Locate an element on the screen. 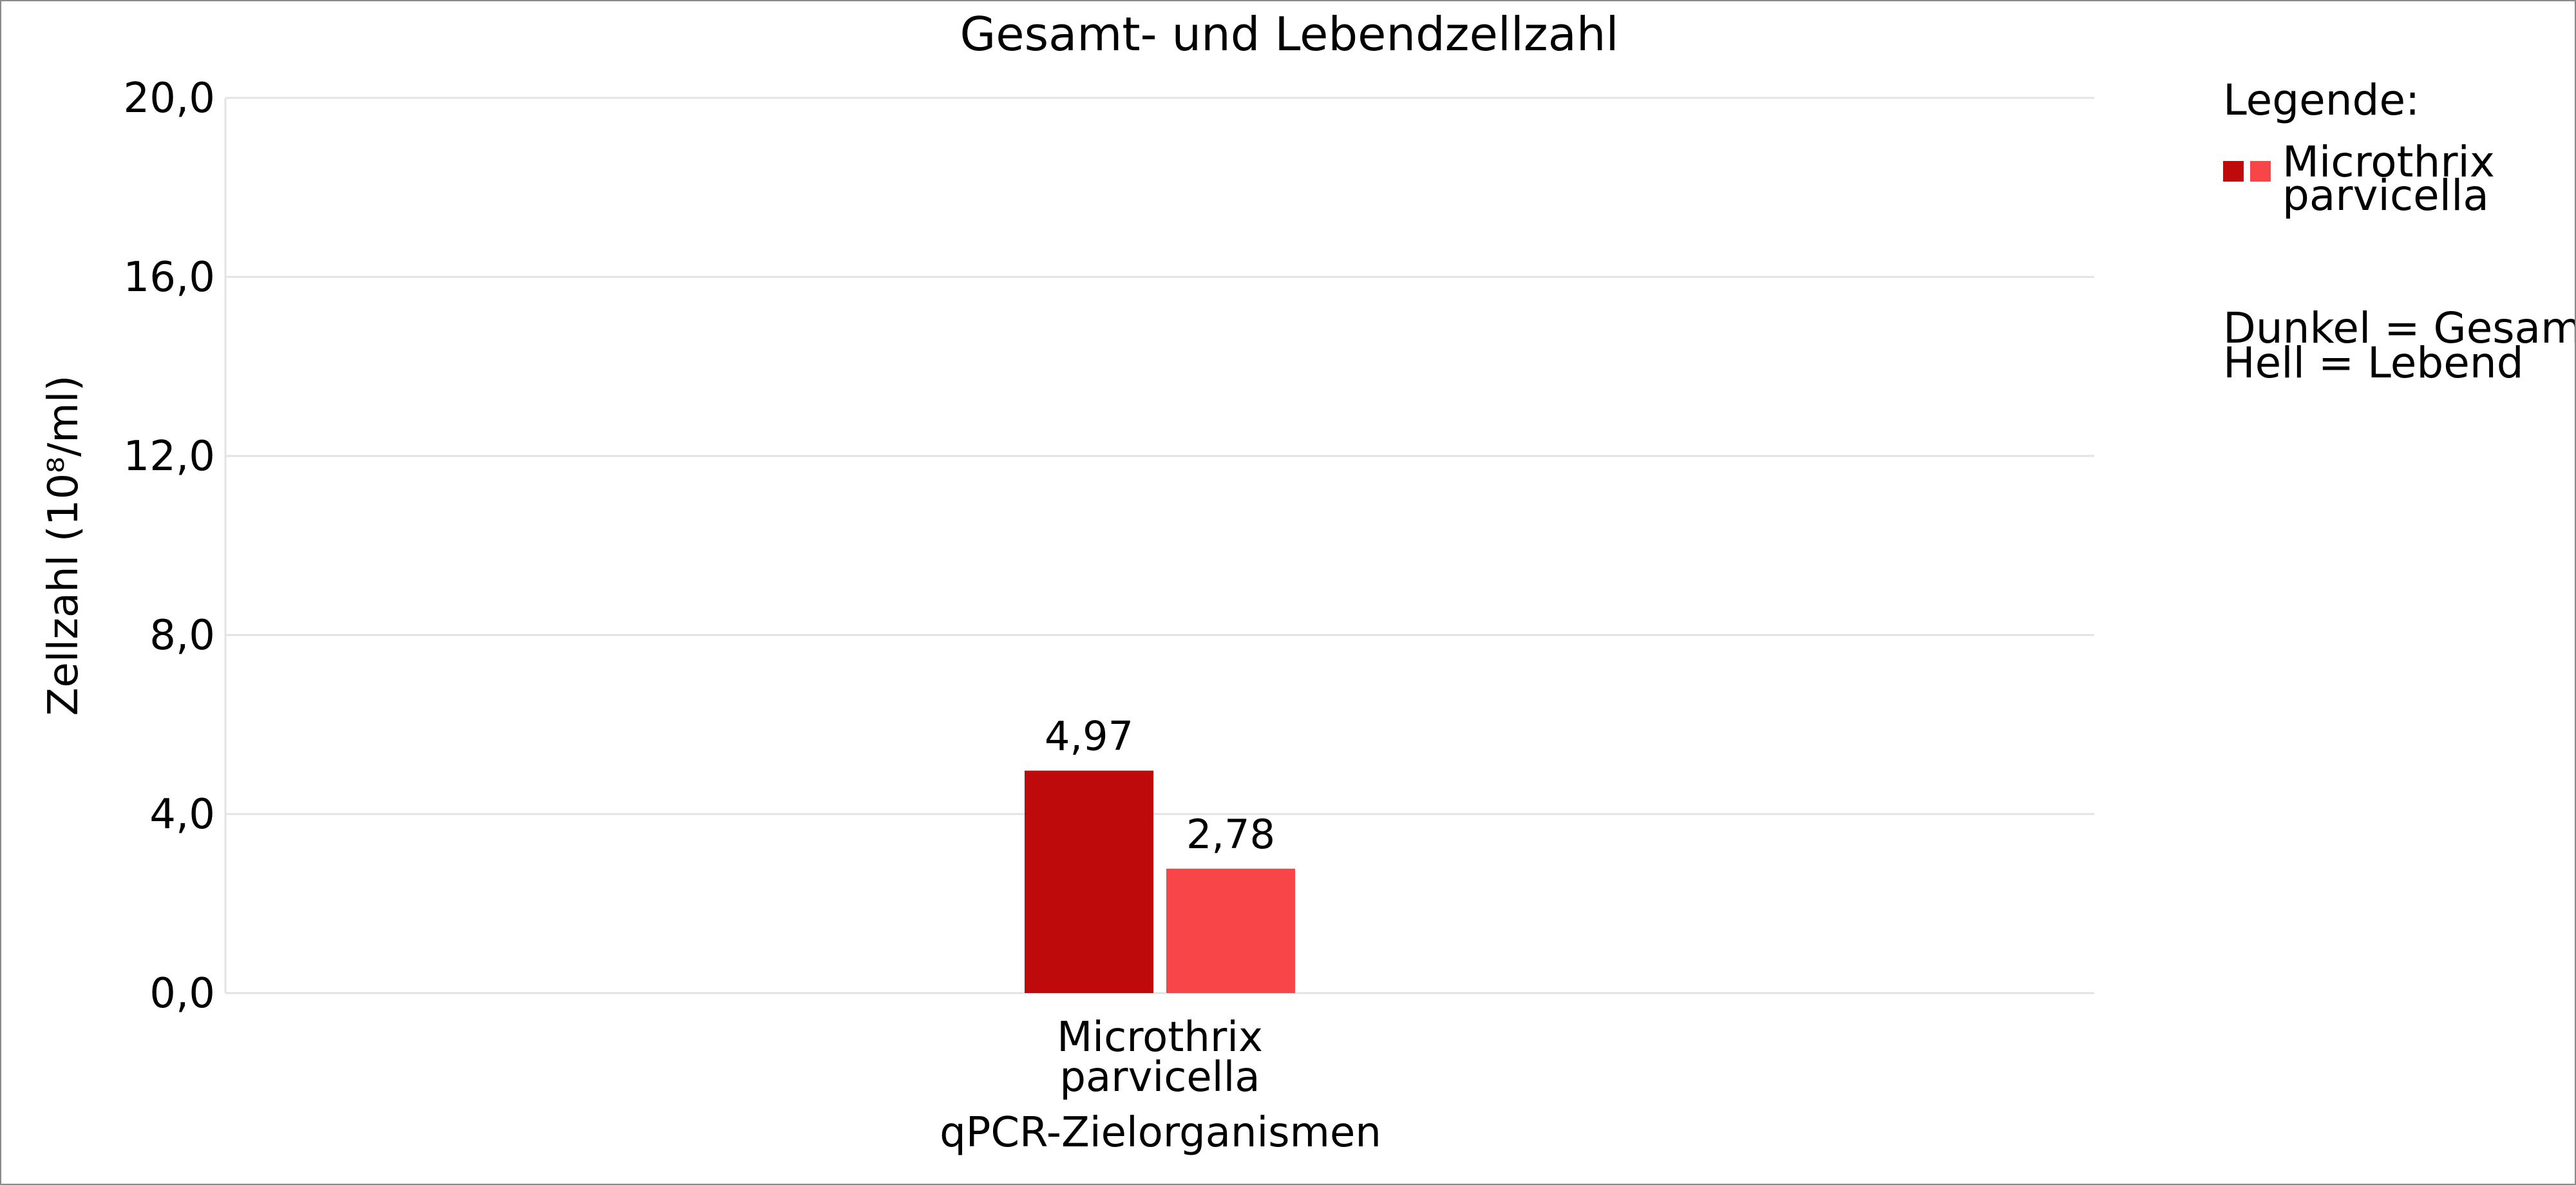 This screenshot has height=1185, width=2576. x-tick-label: Microthrix is located at coordinates (1160, 1037).